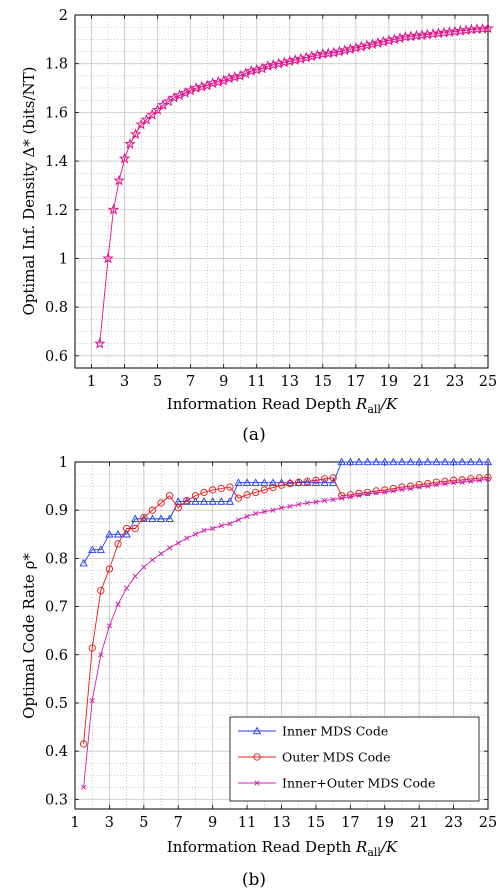  I want to click on x-tick-label: 21, so click(422, 382).